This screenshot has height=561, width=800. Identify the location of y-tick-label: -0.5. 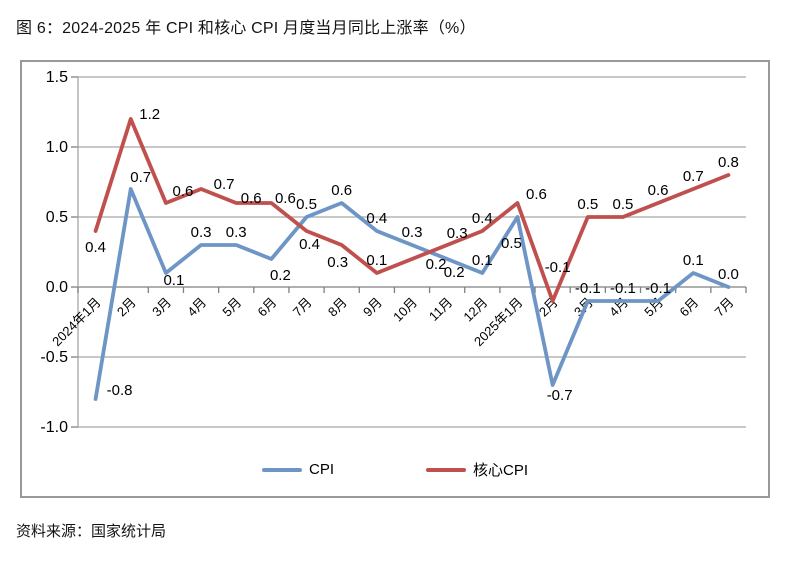
(54, 357).